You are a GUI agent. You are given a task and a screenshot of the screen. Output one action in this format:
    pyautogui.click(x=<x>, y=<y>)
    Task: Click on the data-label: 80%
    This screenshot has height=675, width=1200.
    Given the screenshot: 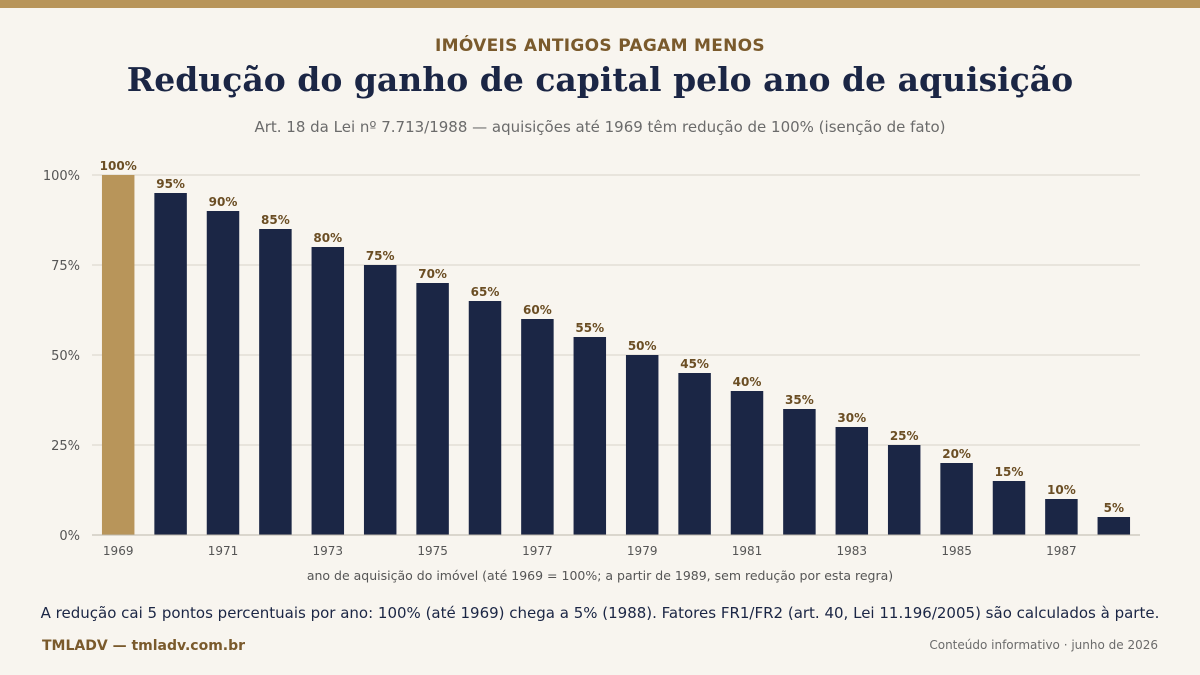 What is the action you would take?
    pyautogui.click(x=327, y=238)
    